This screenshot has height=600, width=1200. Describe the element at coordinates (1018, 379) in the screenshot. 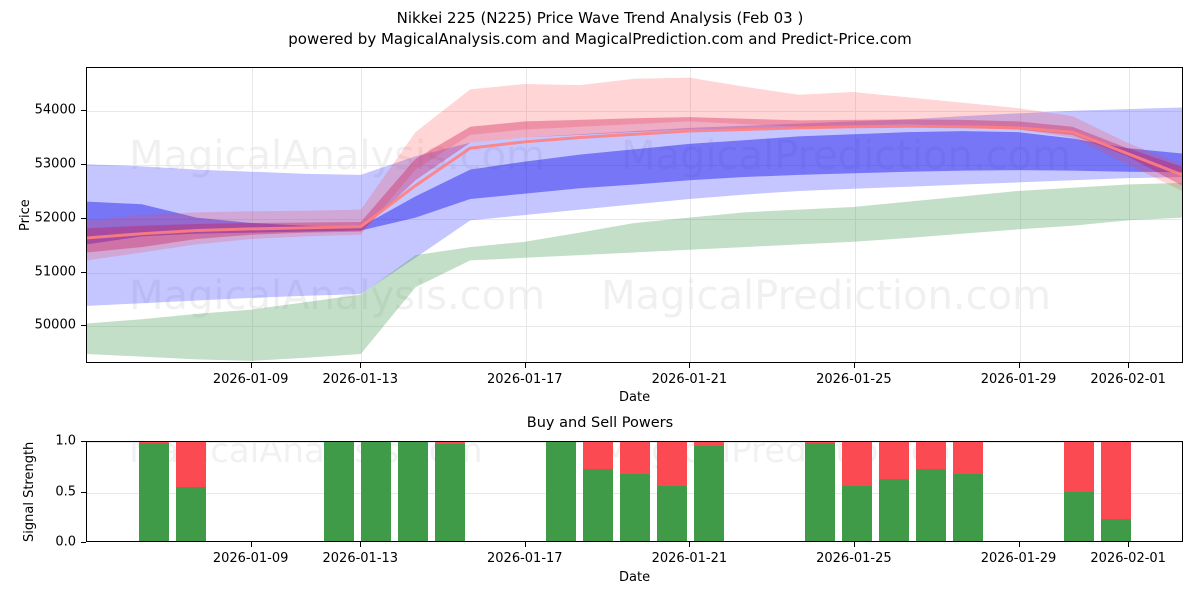

I see `x-tick-label-main: 2026-01-29` at that location.